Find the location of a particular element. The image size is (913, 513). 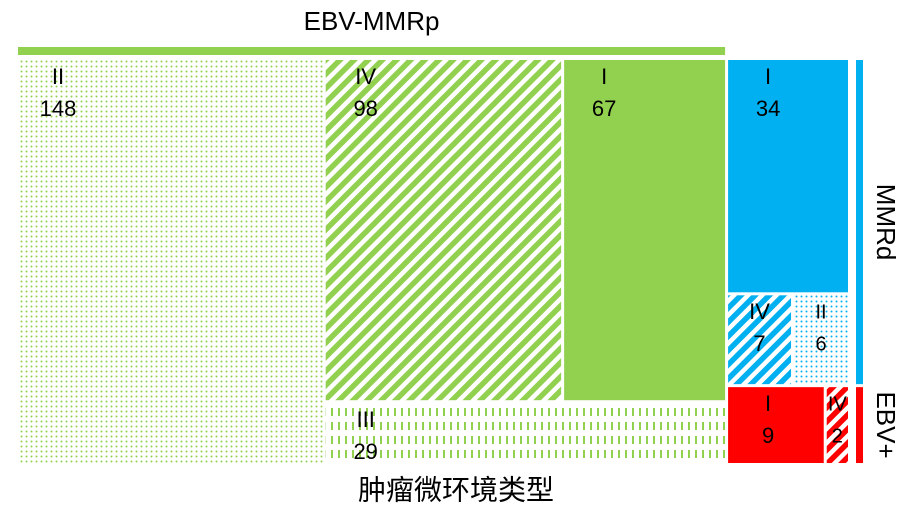

cell-value: 34 is located at coordinates (768, 108).